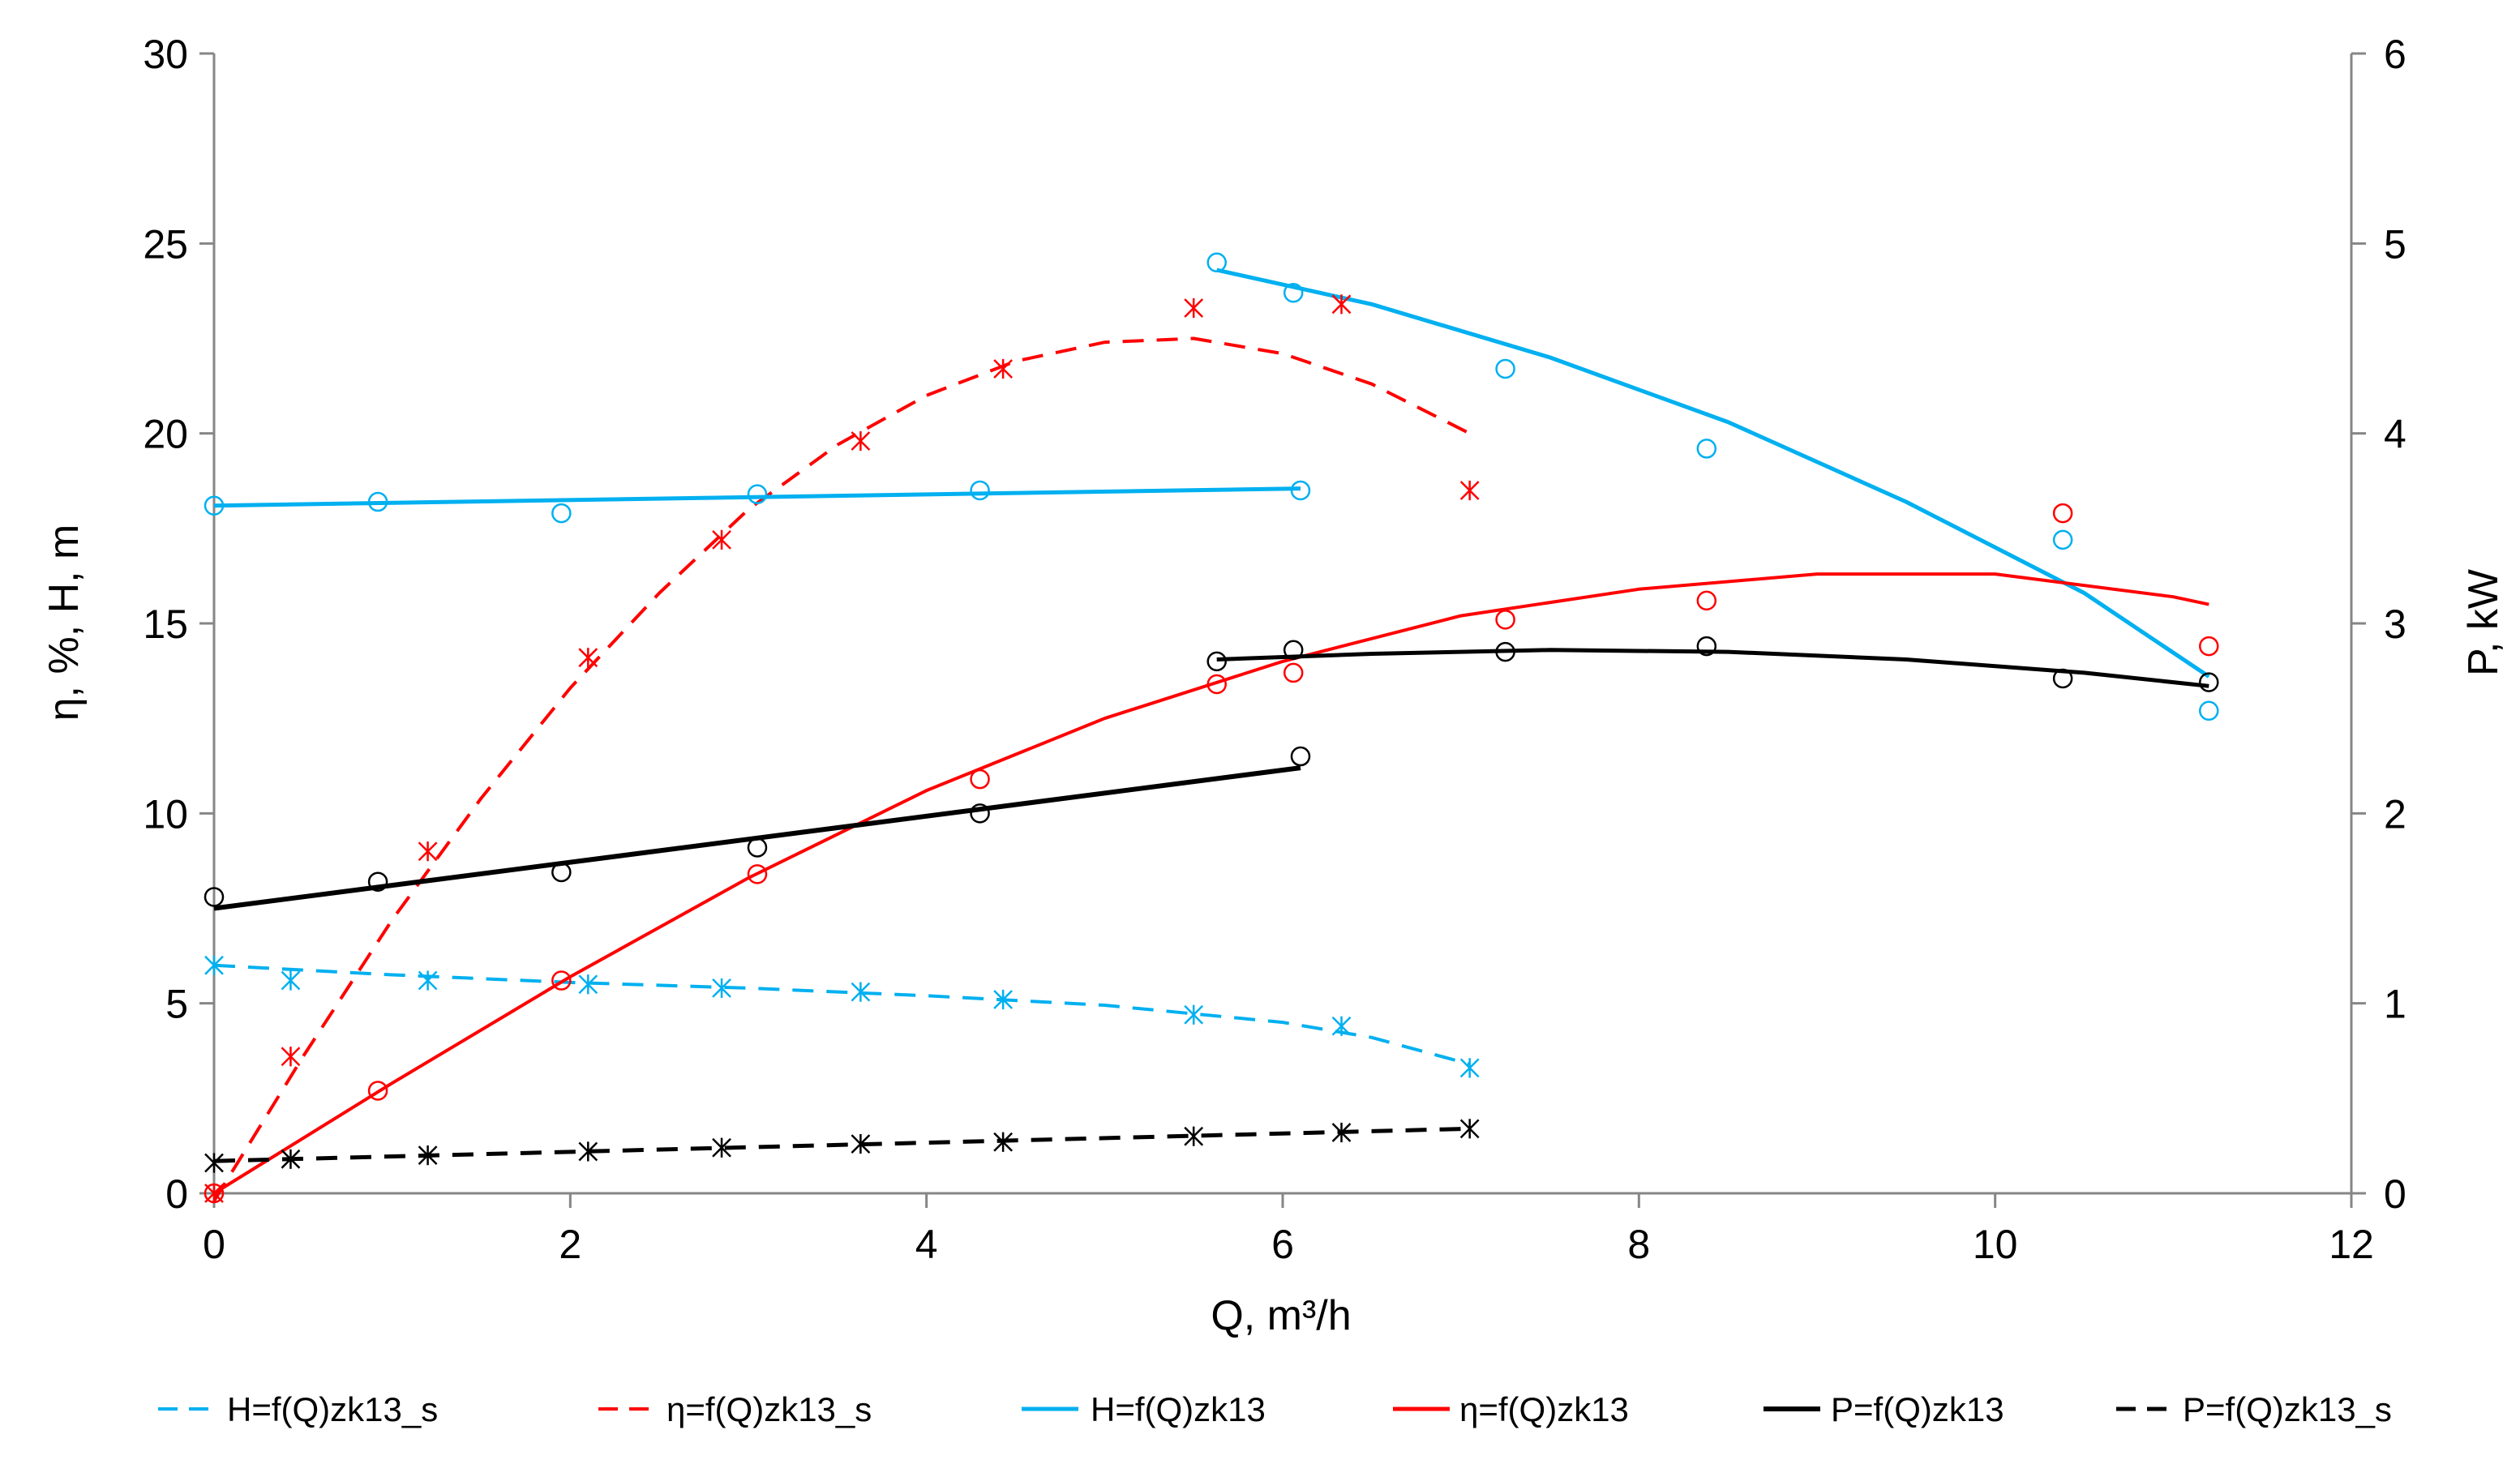 The width and height of the screenshot is (2520, 1460). What do you see at coordinates (842, 1144) in the screenshot?
I see `fit-line-p-f-q-zk13-s` at bounding box center [842, 1144].